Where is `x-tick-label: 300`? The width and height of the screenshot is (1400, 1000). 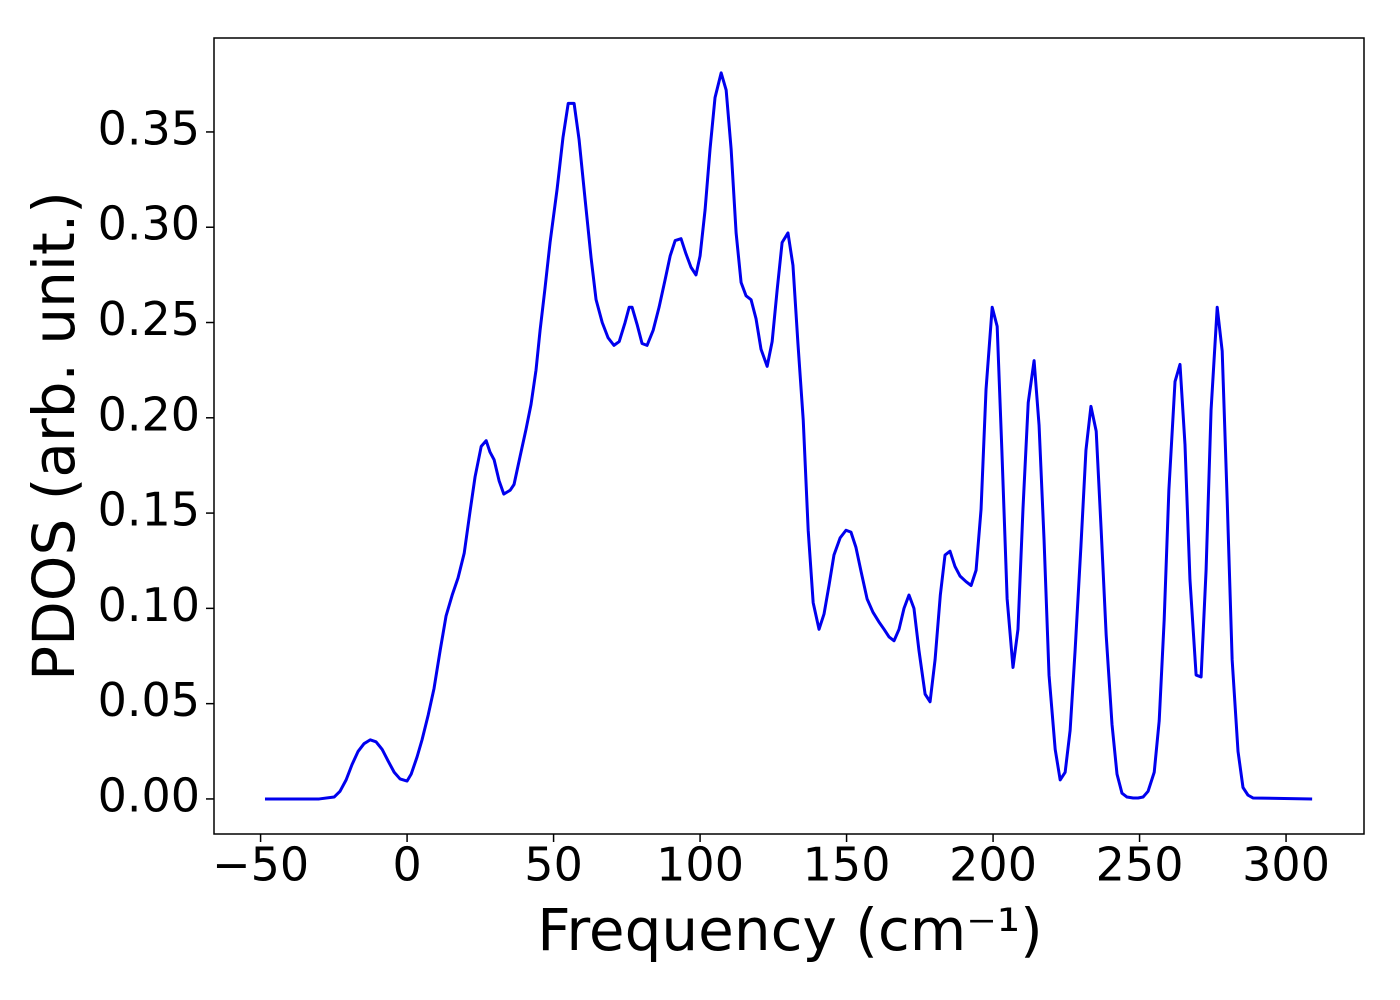
x-tick-label: 300 is located at coordinates (1286, 865).